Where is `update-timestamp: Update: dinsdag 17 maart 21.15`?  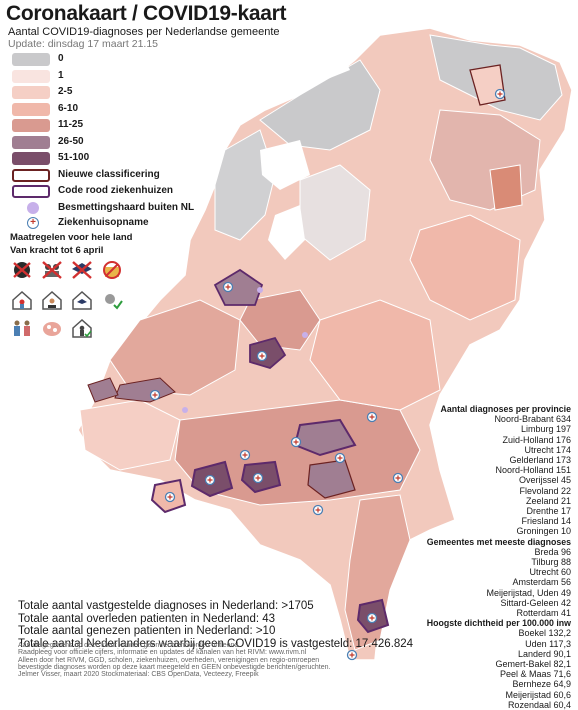
update-timestamp: Update: dinsdag 17 maart 21.15 is located at coordinates (83, 44).